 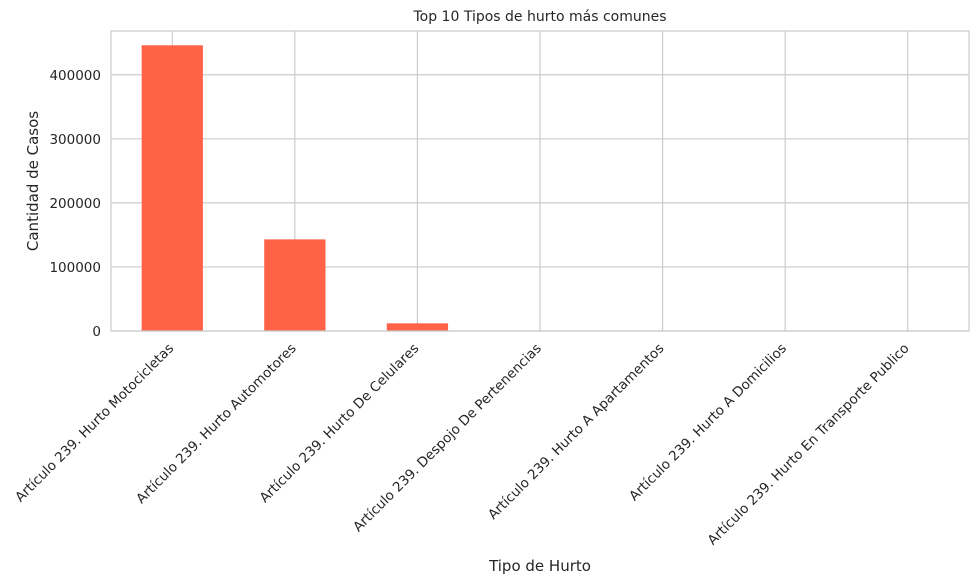 What do you see at coordinates (96, 332) in the screenshot?
I see `y-tick-label: 0` at bounding box center [96, 332].